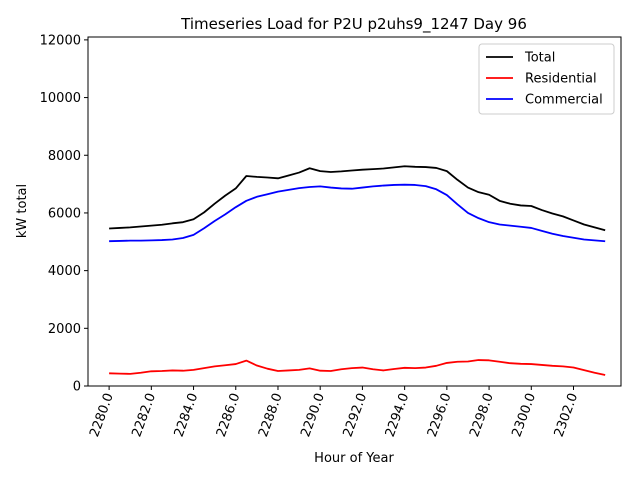  I want to click on legend-label-residential: Residential, so click(561, 79).